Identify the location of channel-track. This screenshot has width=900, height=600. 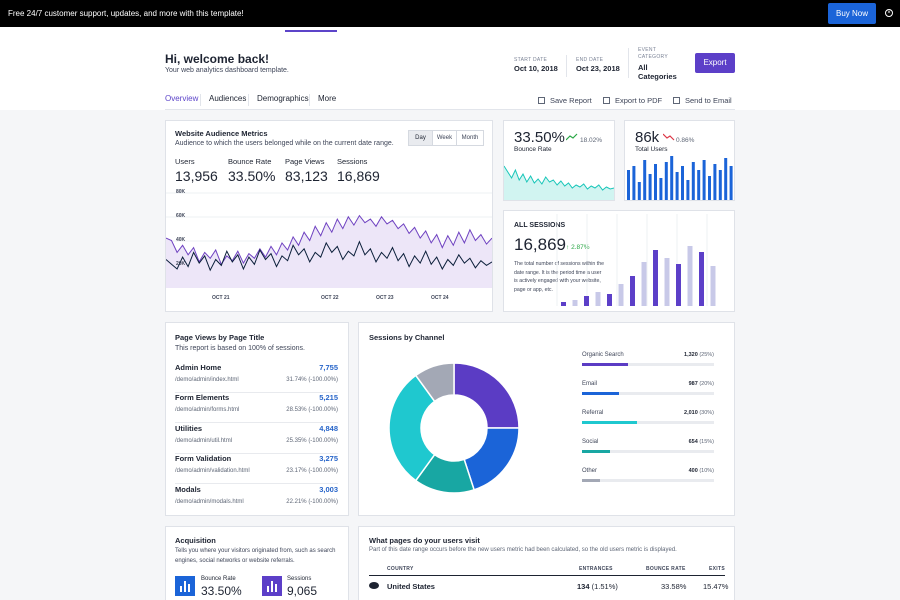
(648, 451).